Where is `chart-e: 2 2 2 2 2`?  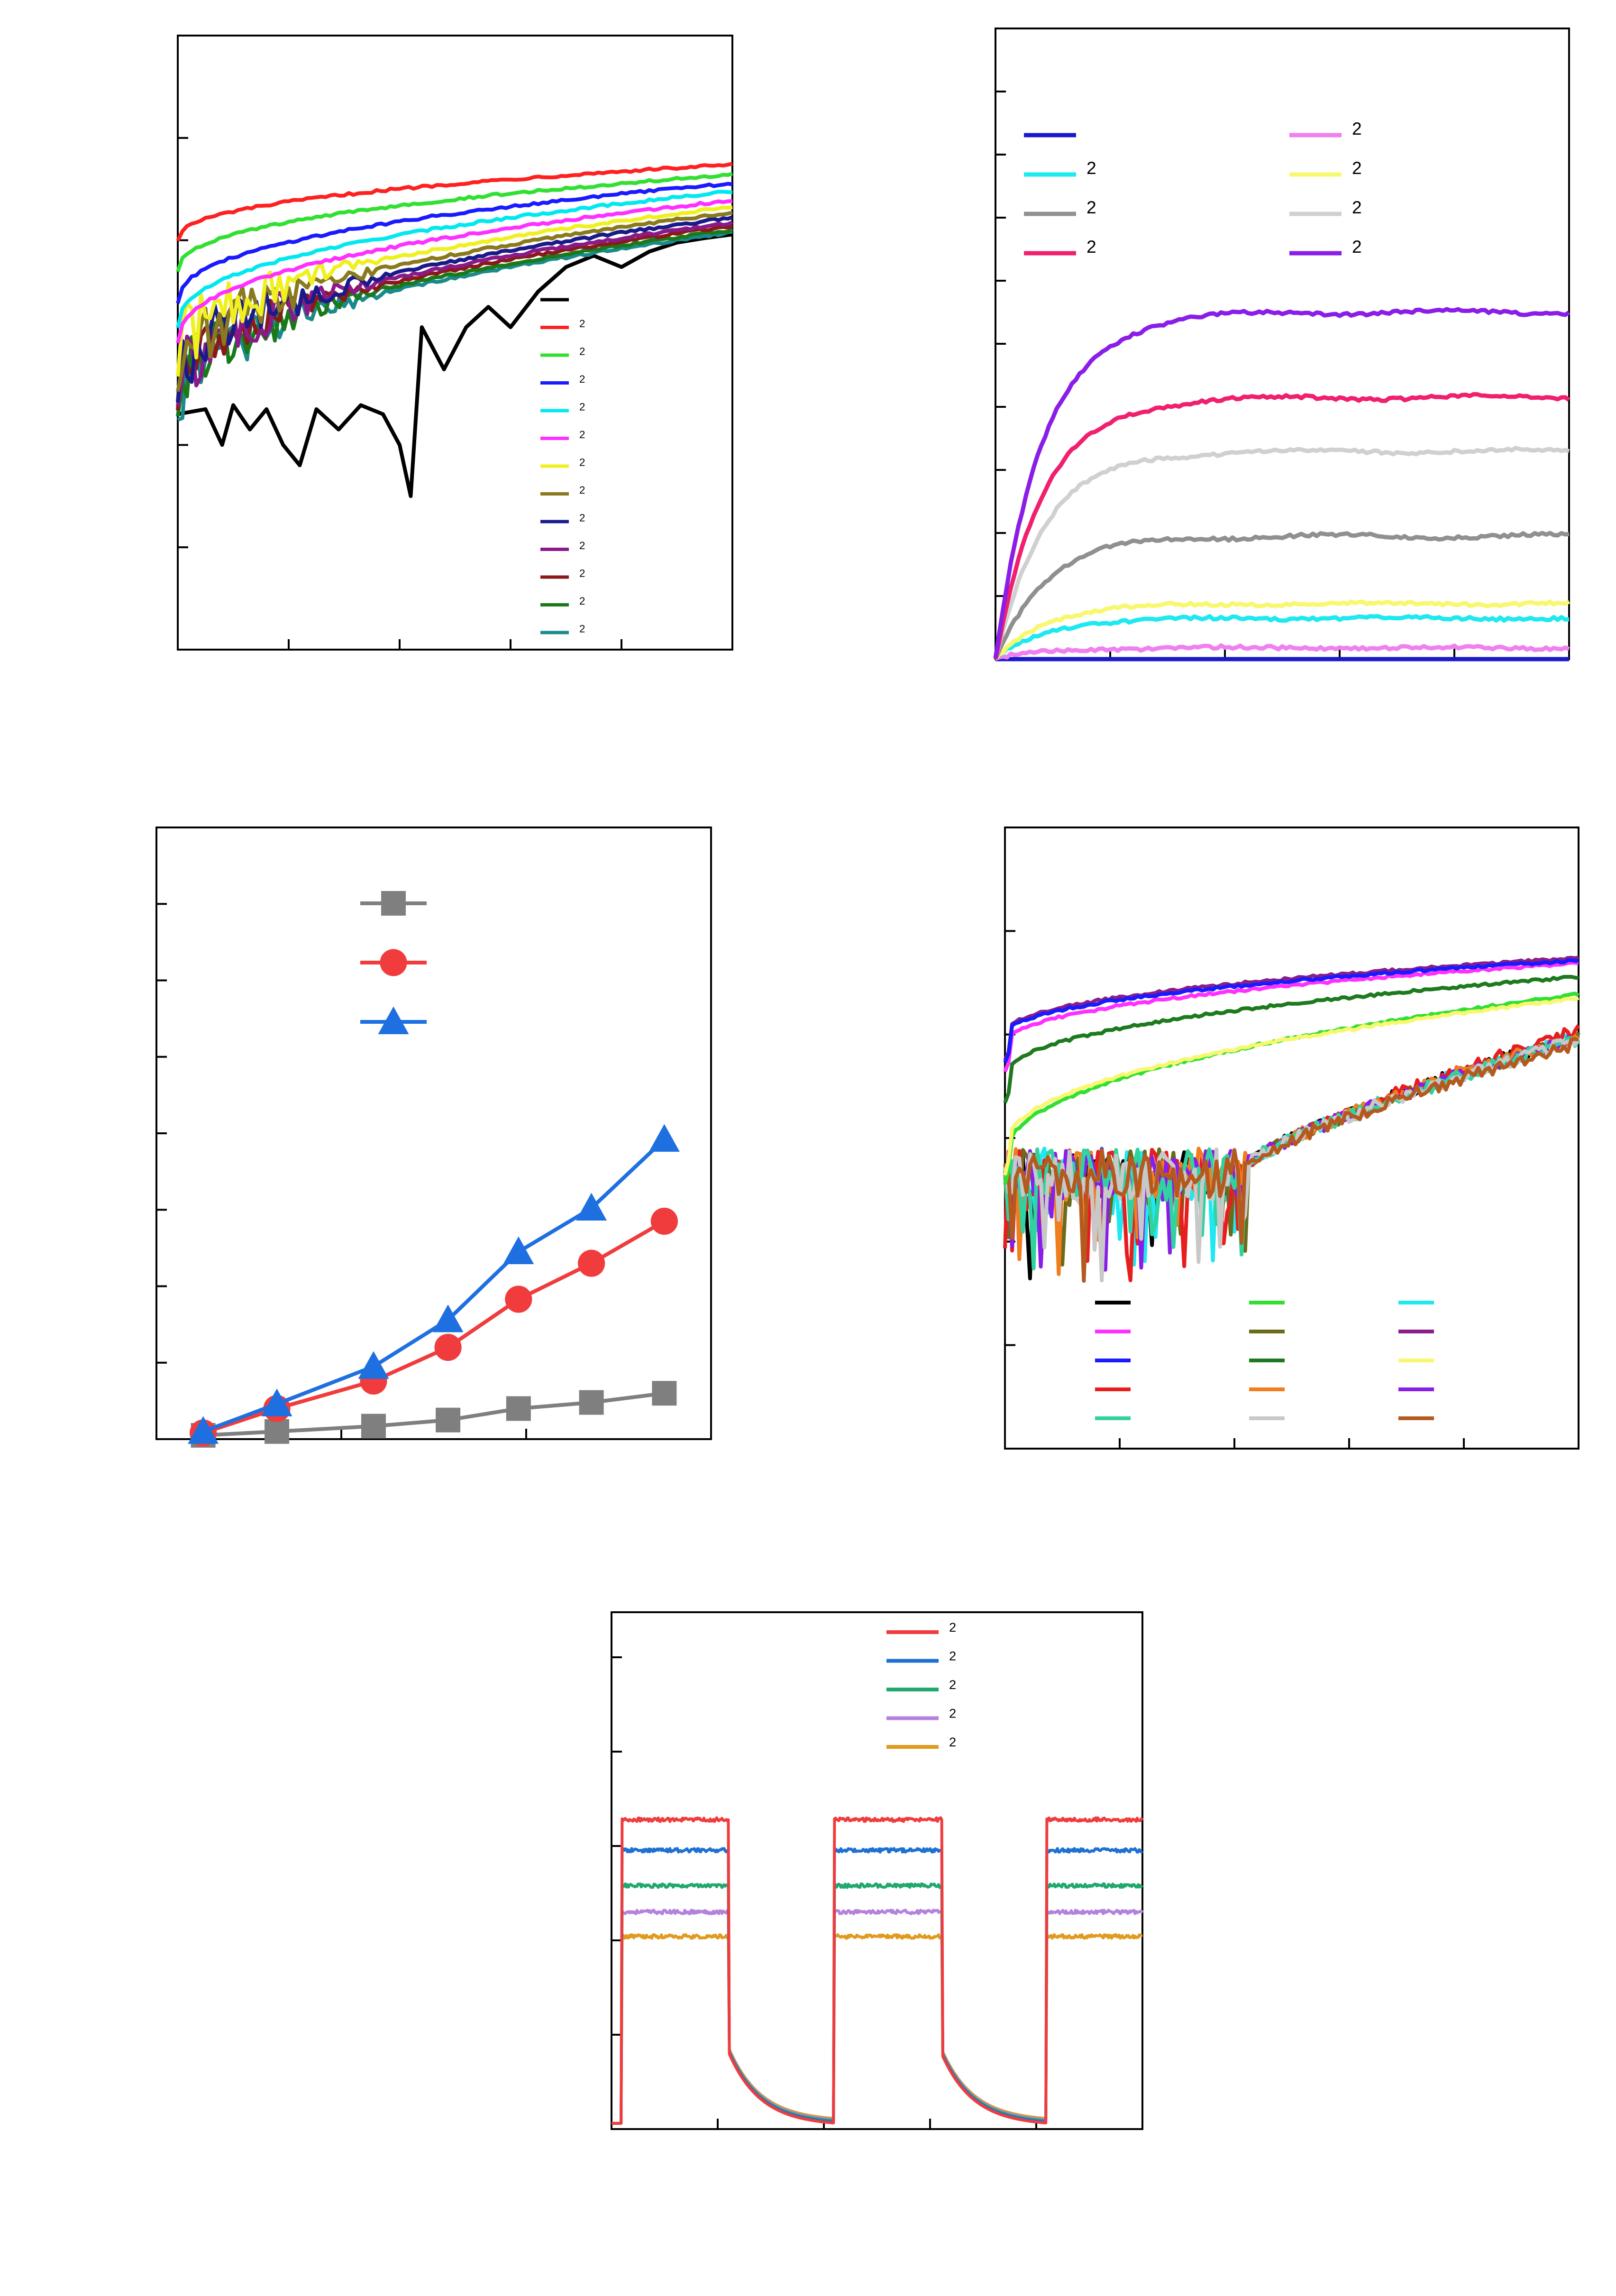
chart-e: 2 2 2 2 2 is located at coordinates (877, 1870).